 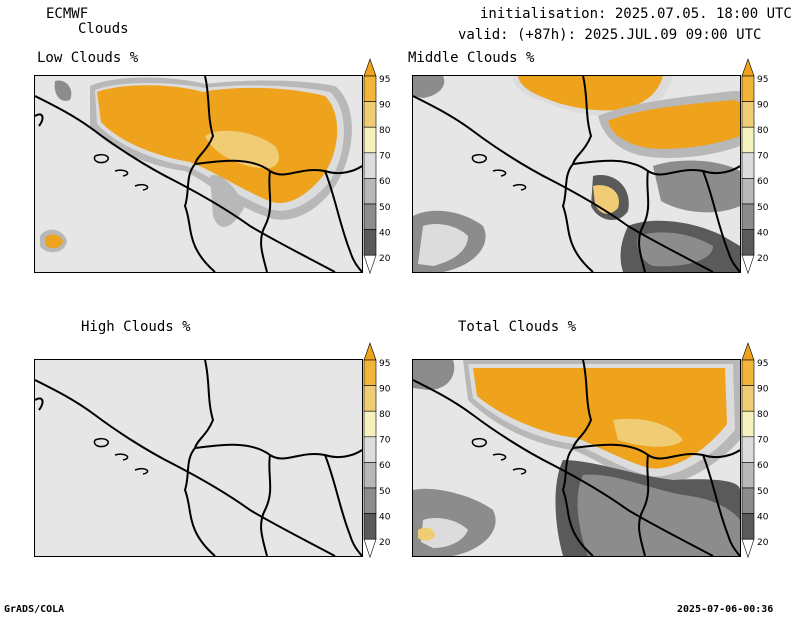 I want to click on header-org: ECMWF, so click(x=67, y=14).